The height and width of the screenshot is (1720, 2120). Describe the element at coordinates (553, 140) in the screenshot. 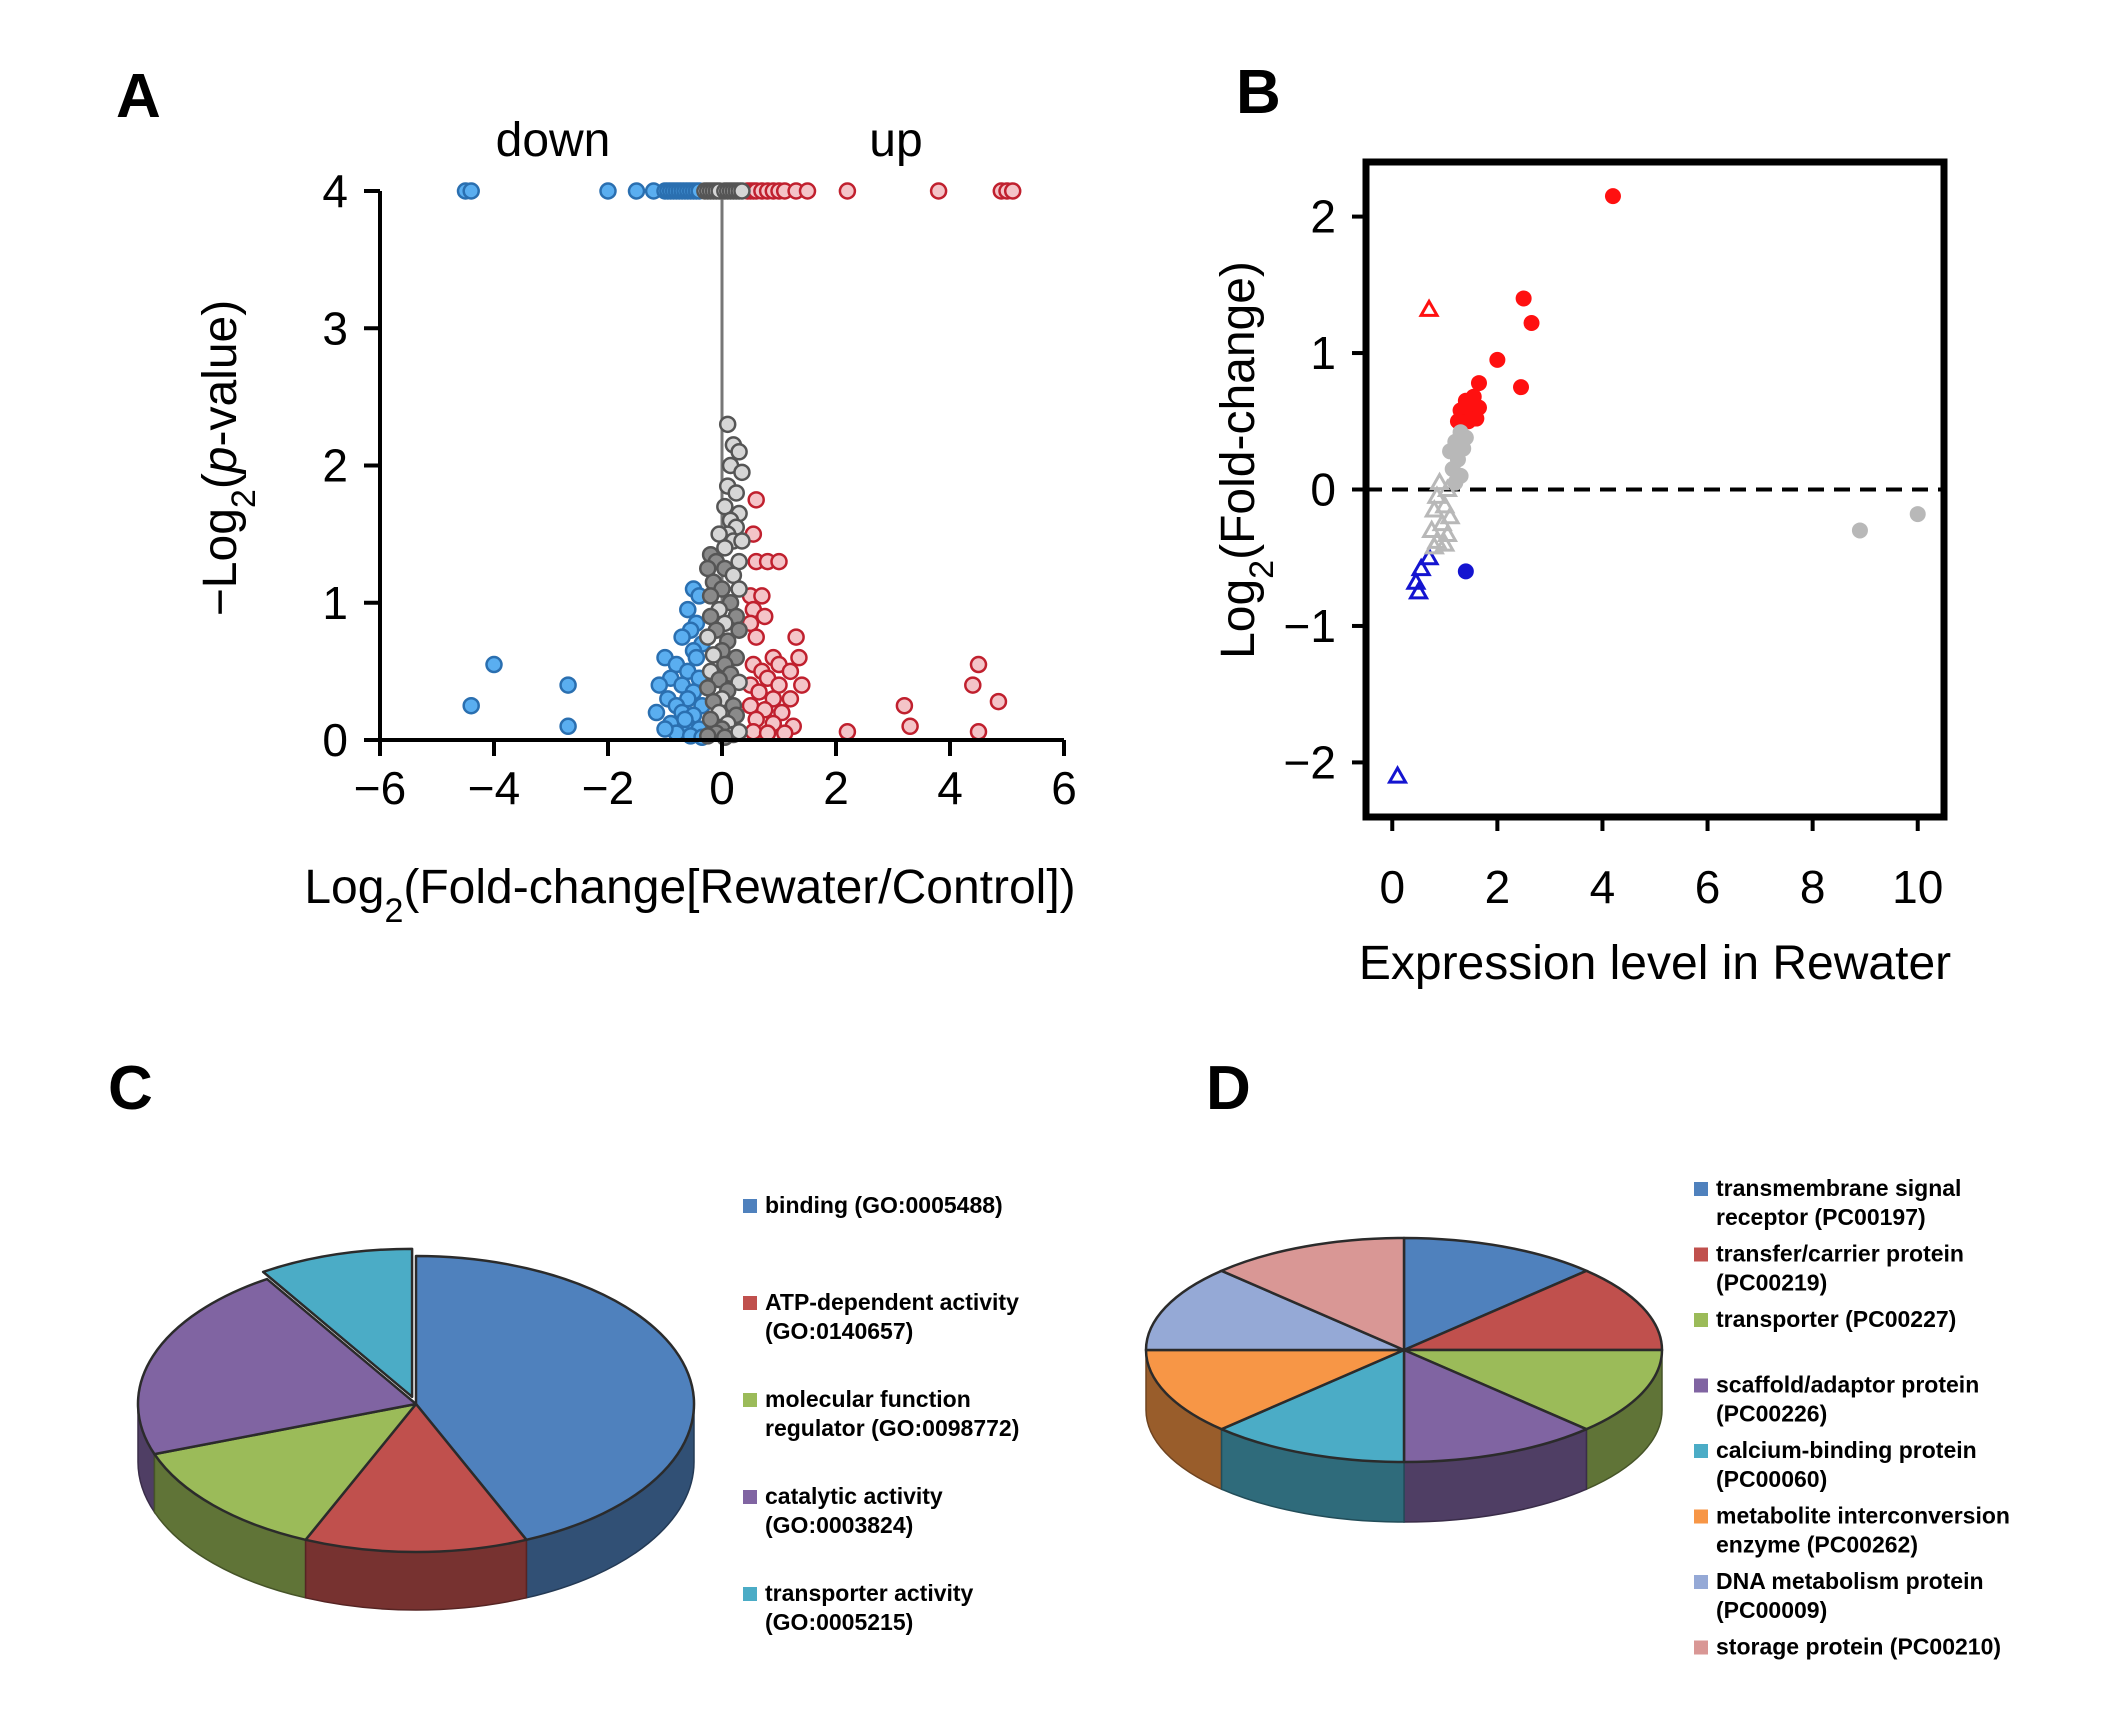

I see `annotation-down: down` at that location.